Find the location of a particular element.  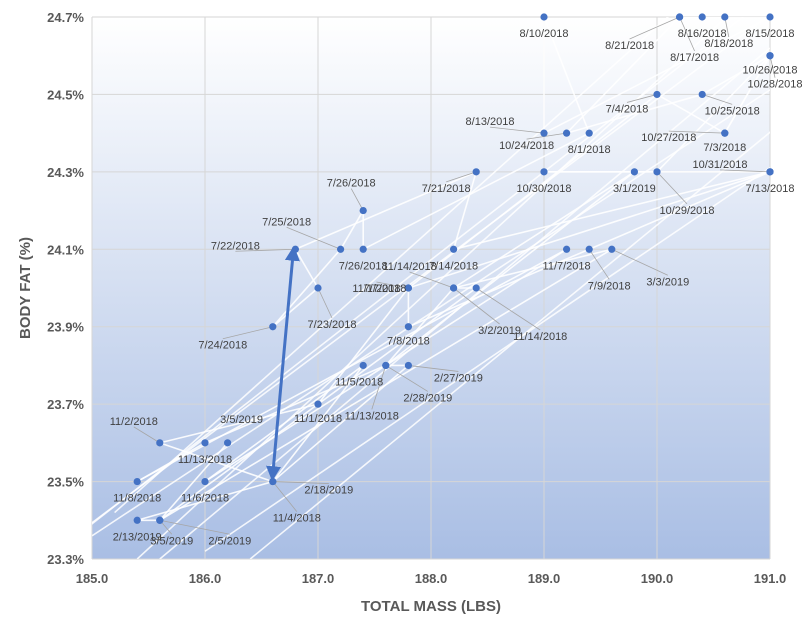

data-label: 2/27/2019 is located at coordinates (458, 378).